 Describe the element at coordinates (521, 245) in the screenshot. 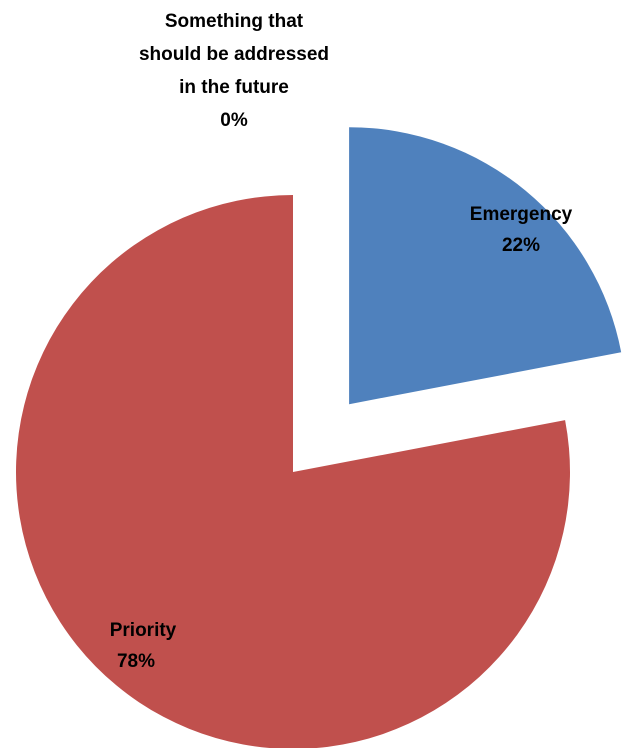

I see `slice-pct-emergency: 22%` at that location.